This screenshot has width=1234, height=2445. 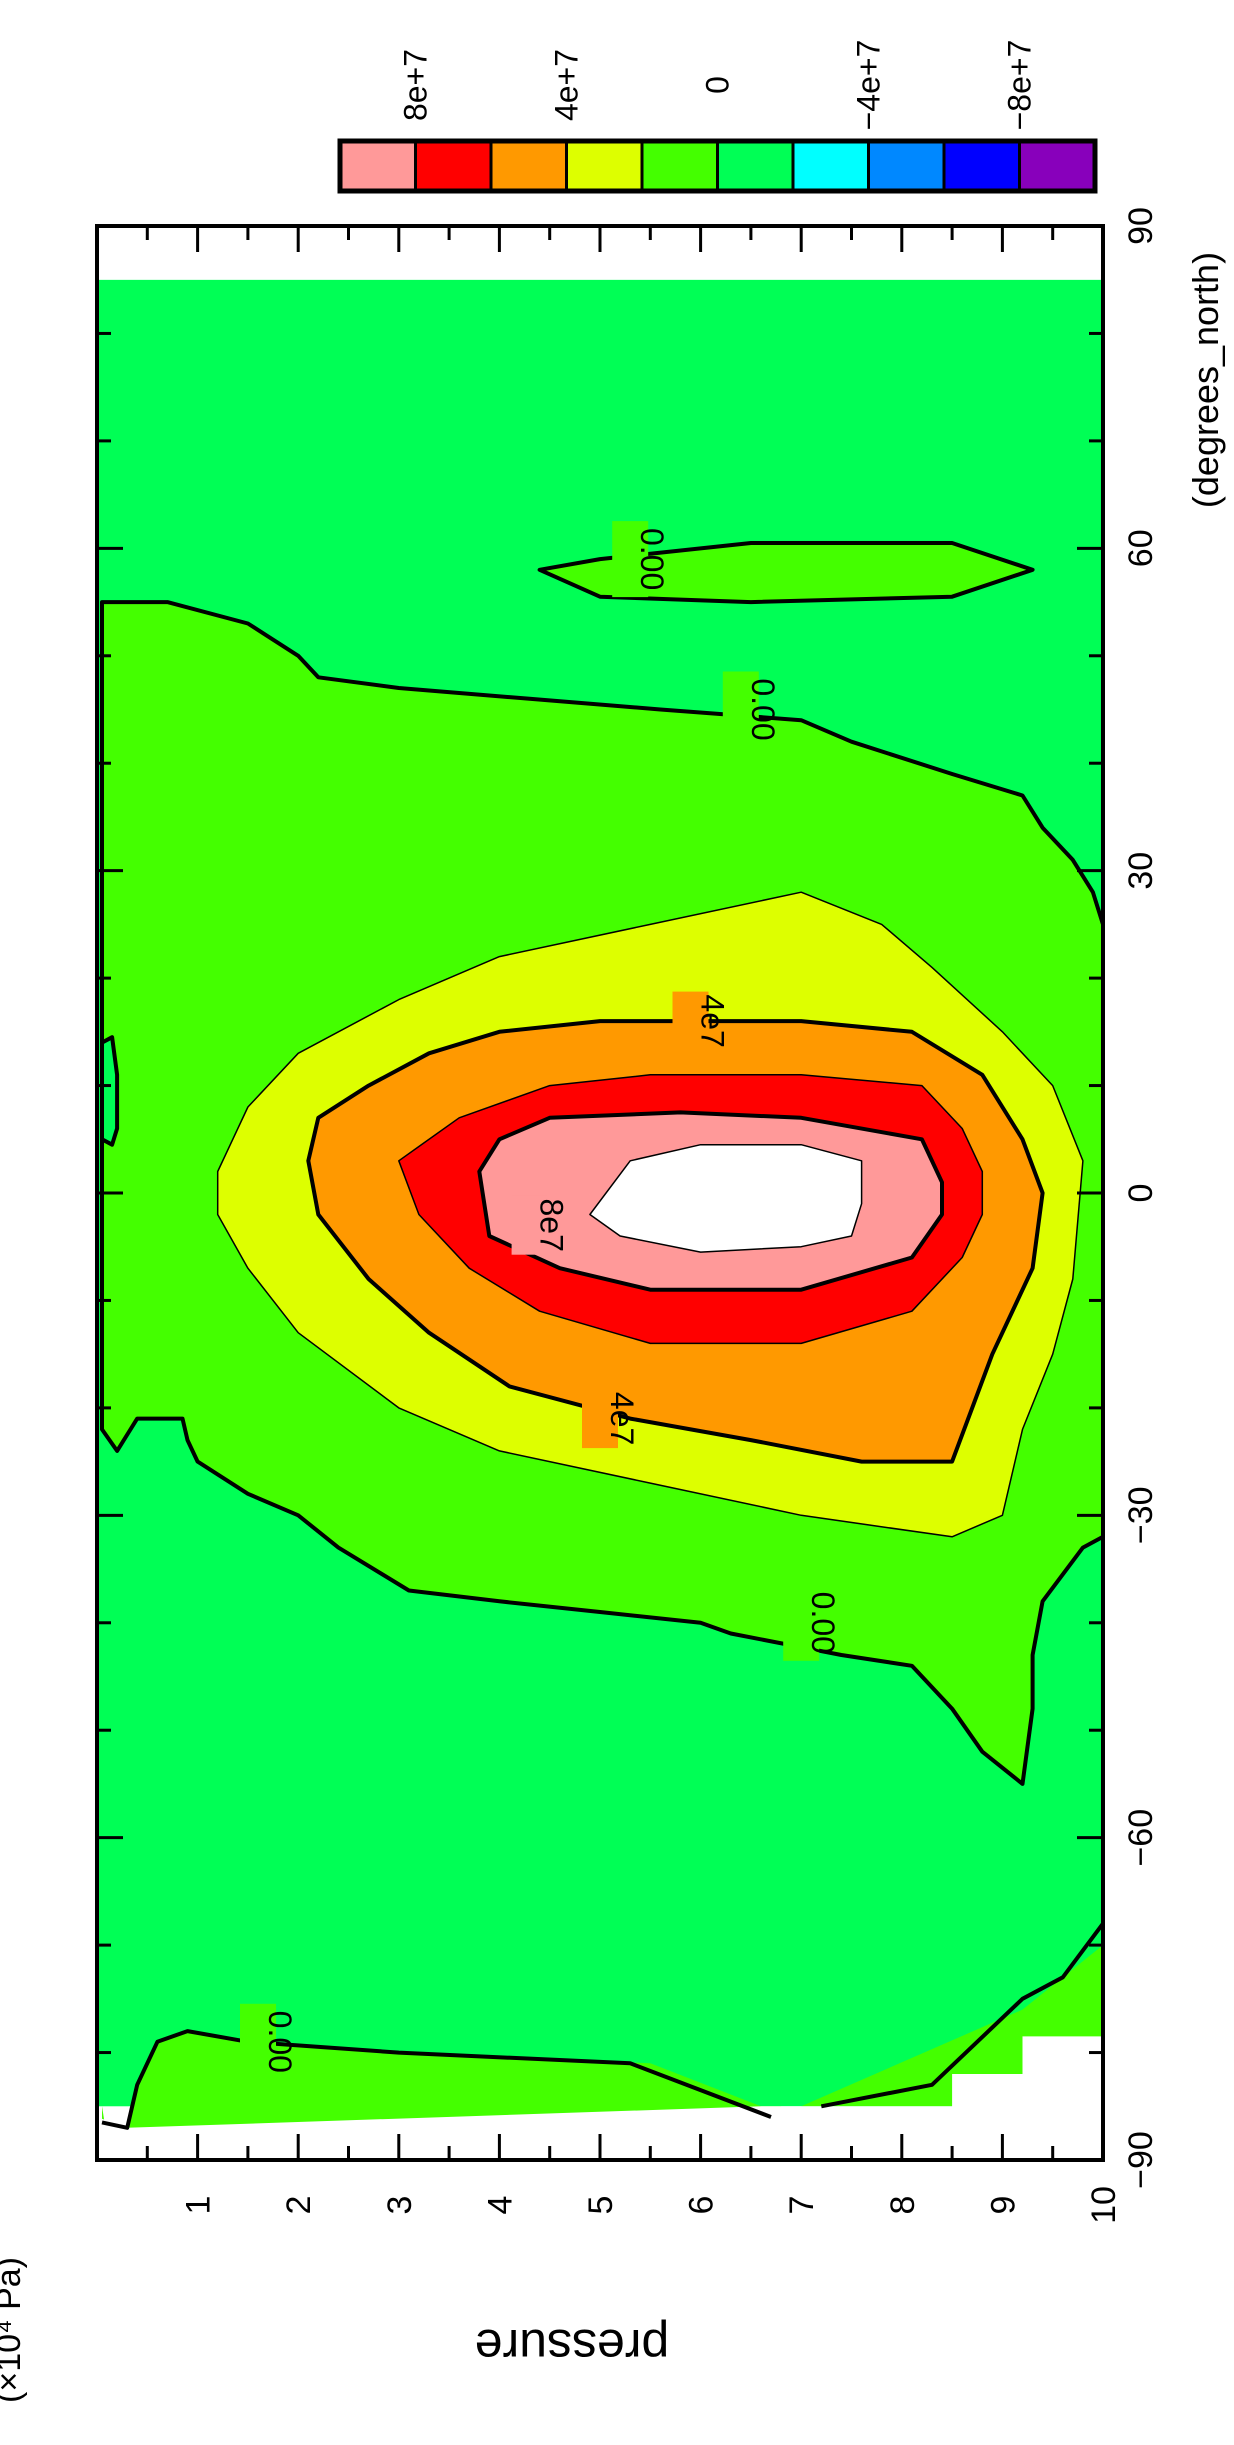 What do you see at coordinates (786, 573) in the screenshot?
I see `contour-fill-island-60n` at bounding box center [786, 573].